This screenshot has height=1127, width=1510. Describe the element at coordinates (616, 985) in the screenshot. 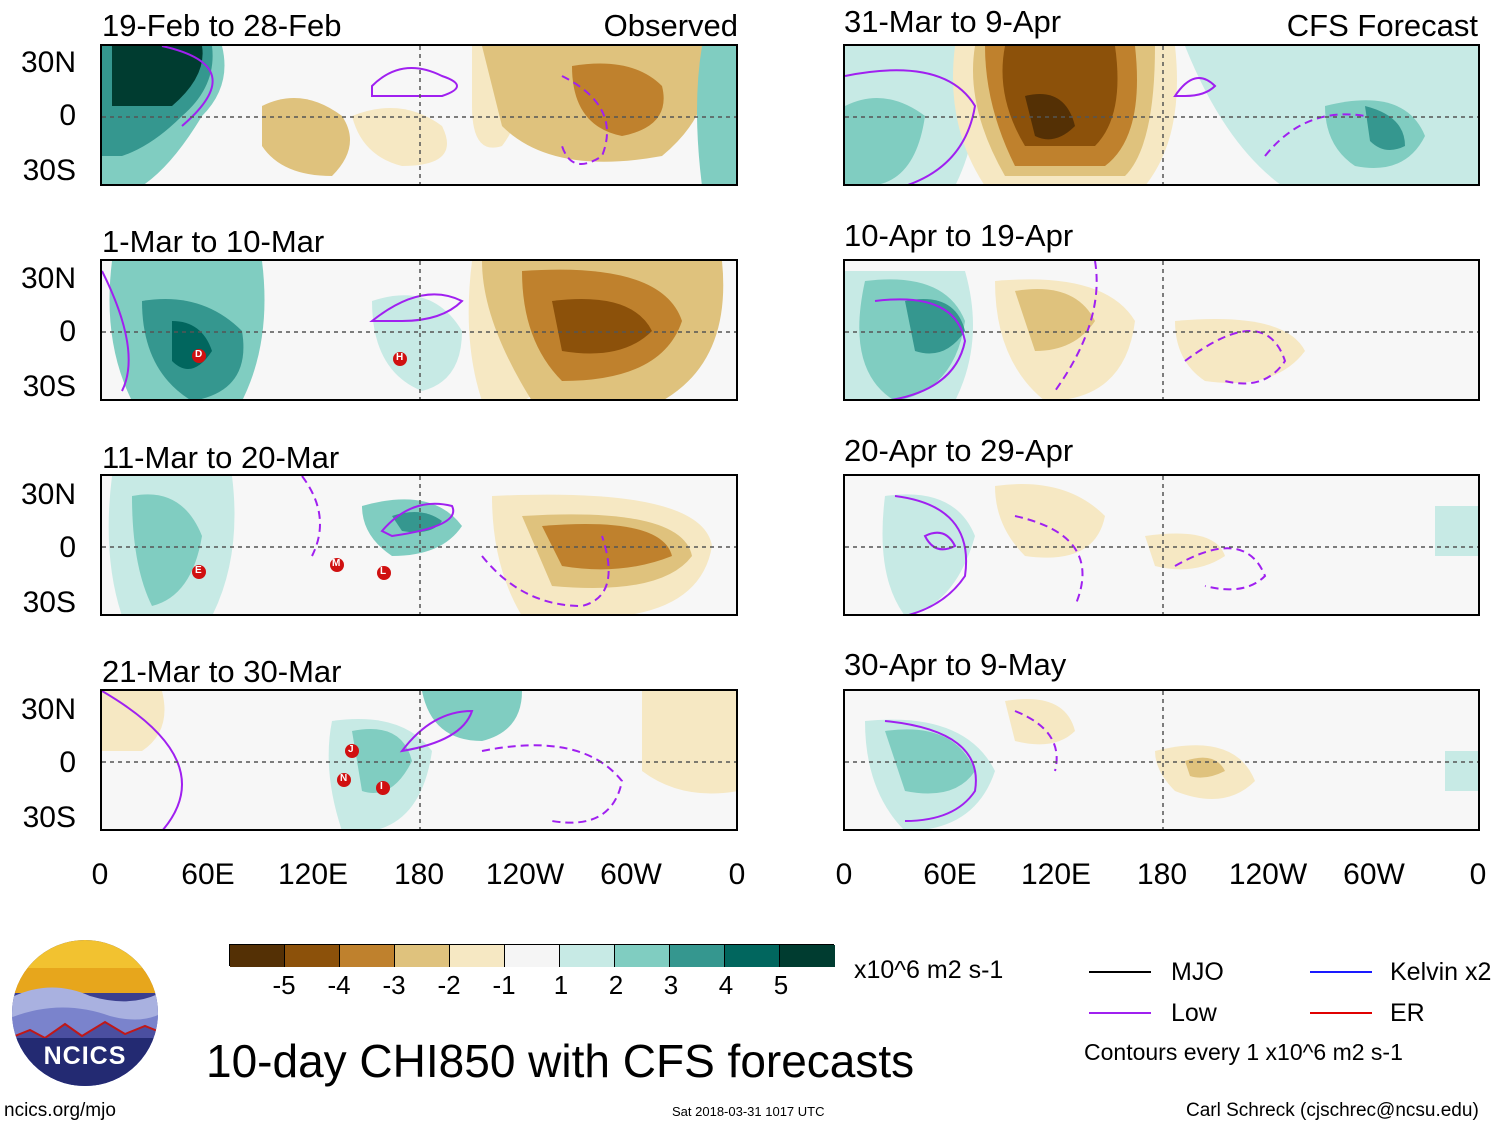

I see `colorbar-tick-label: 2` at that location.